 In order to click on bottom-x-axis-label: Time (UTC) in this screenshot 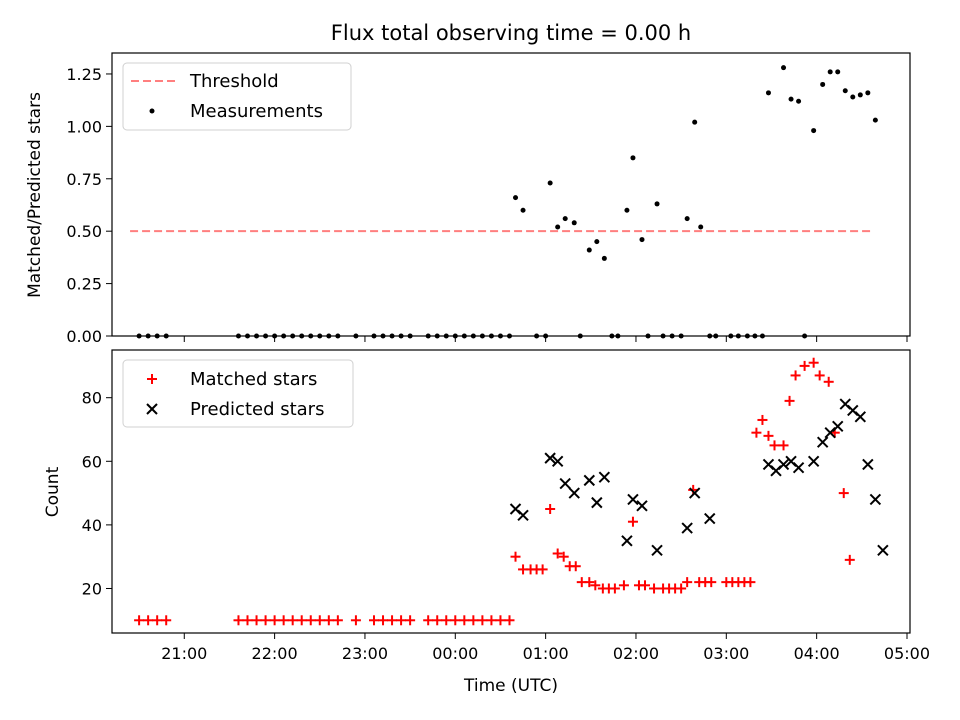, I will do `click(510, 686)`.